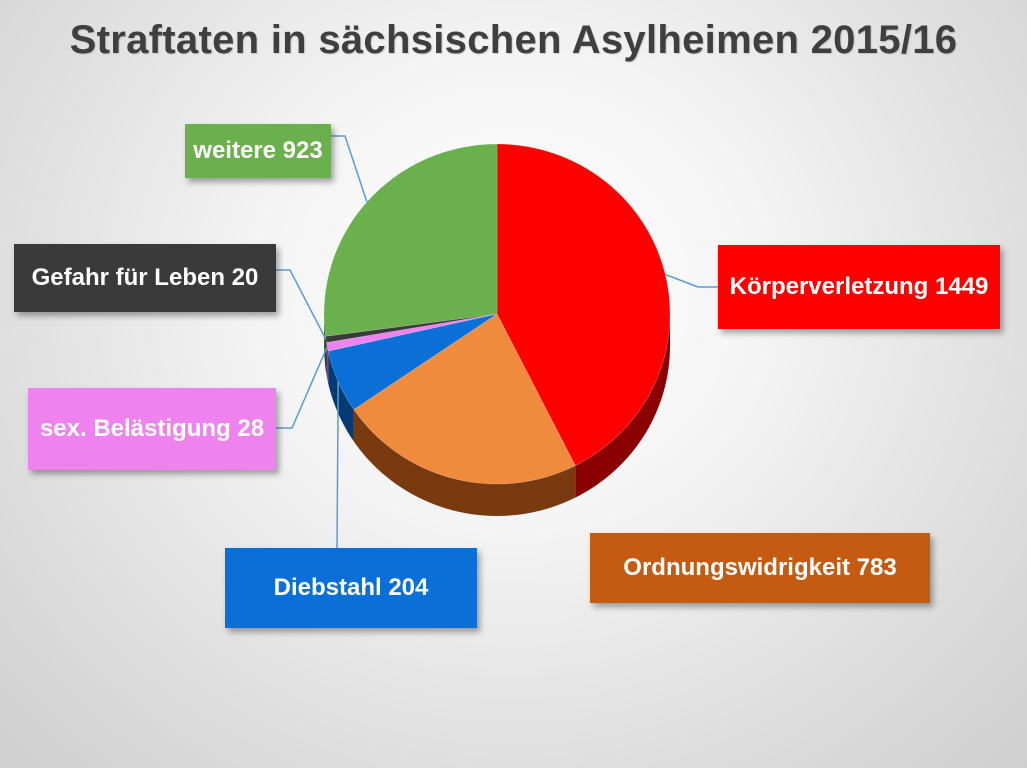 The image size is (1027, 768). I want to click on label-ordnung-text: Ordnungswidrigkeit 783, so click(760, 567).